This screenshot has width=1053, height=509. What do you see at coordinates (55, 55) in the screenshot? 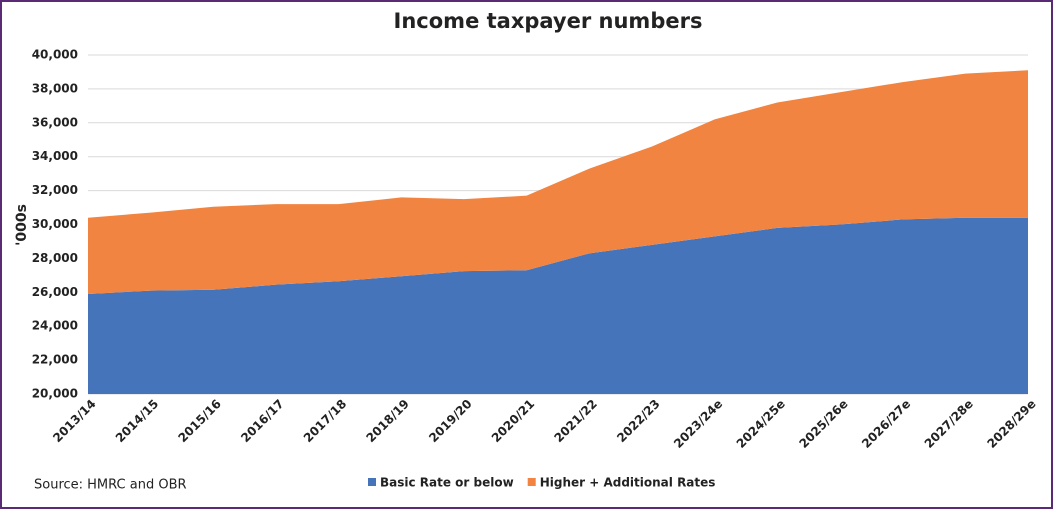
I see `y-tick-label: 40,000` at bounding box center [55, 55].